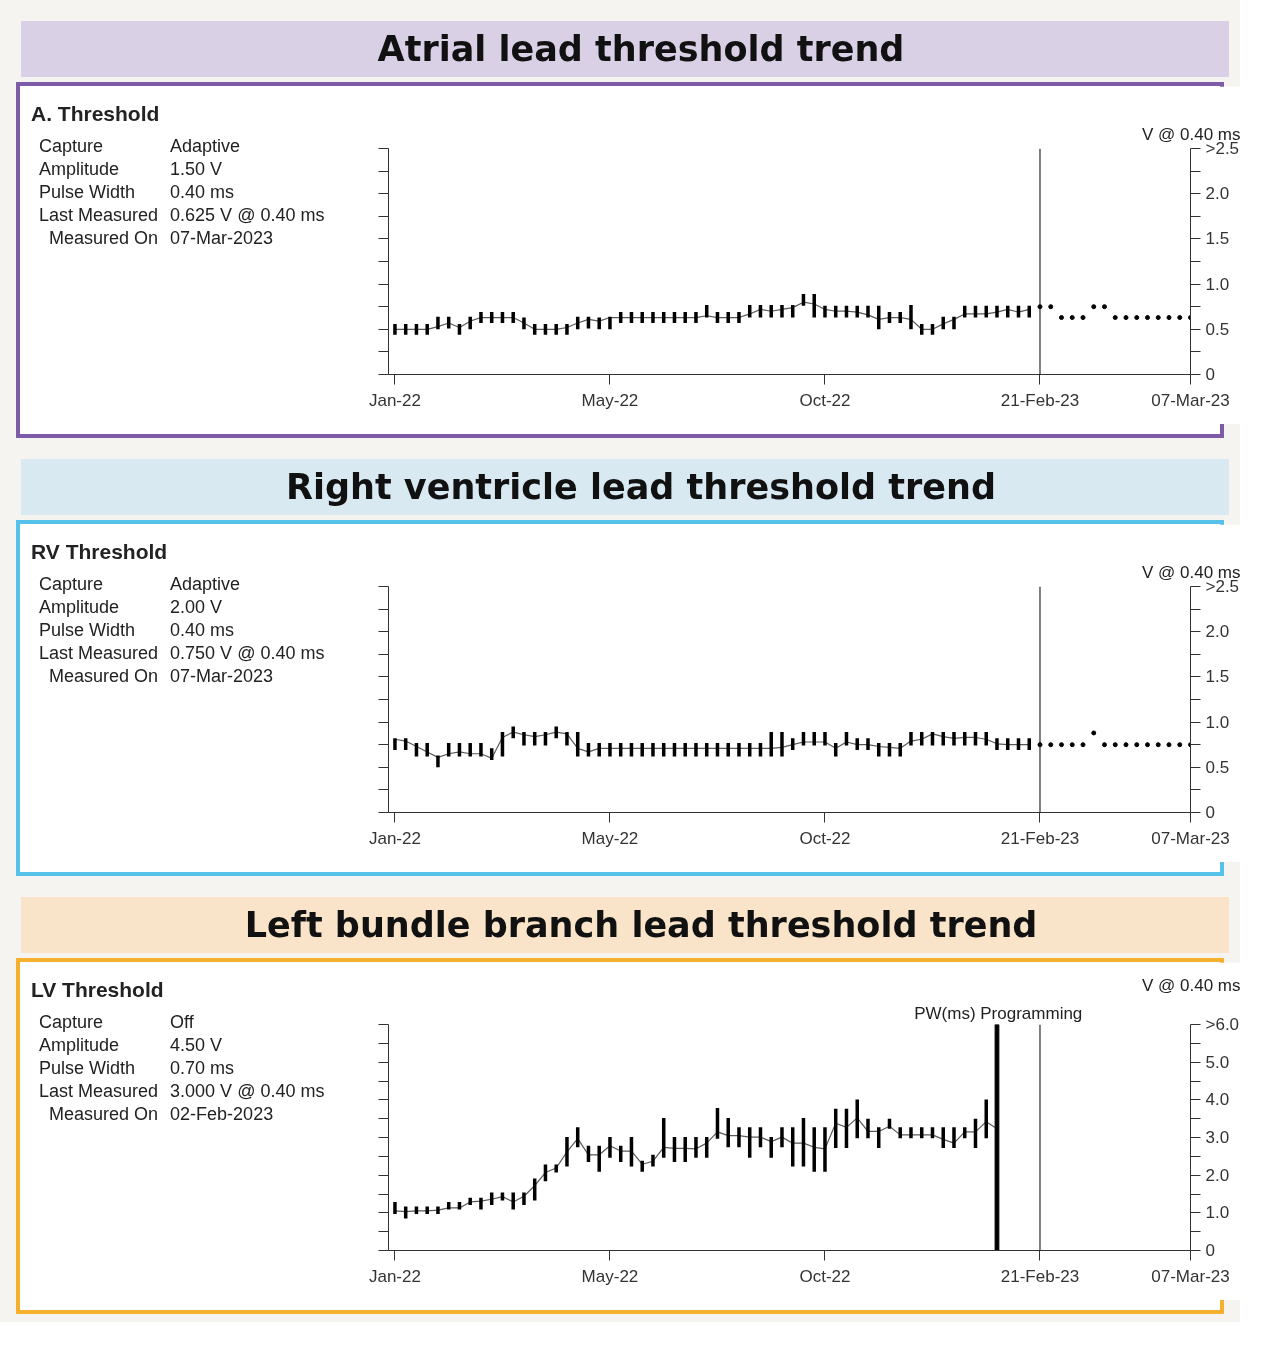 Image resolution: width=1288 pixels, height=1351 pixels. What do you see at coordinates (641, 49) in the screenshot?
I see `chart-title: Atrial lead threshold trend` at bounding box center [641, 49].